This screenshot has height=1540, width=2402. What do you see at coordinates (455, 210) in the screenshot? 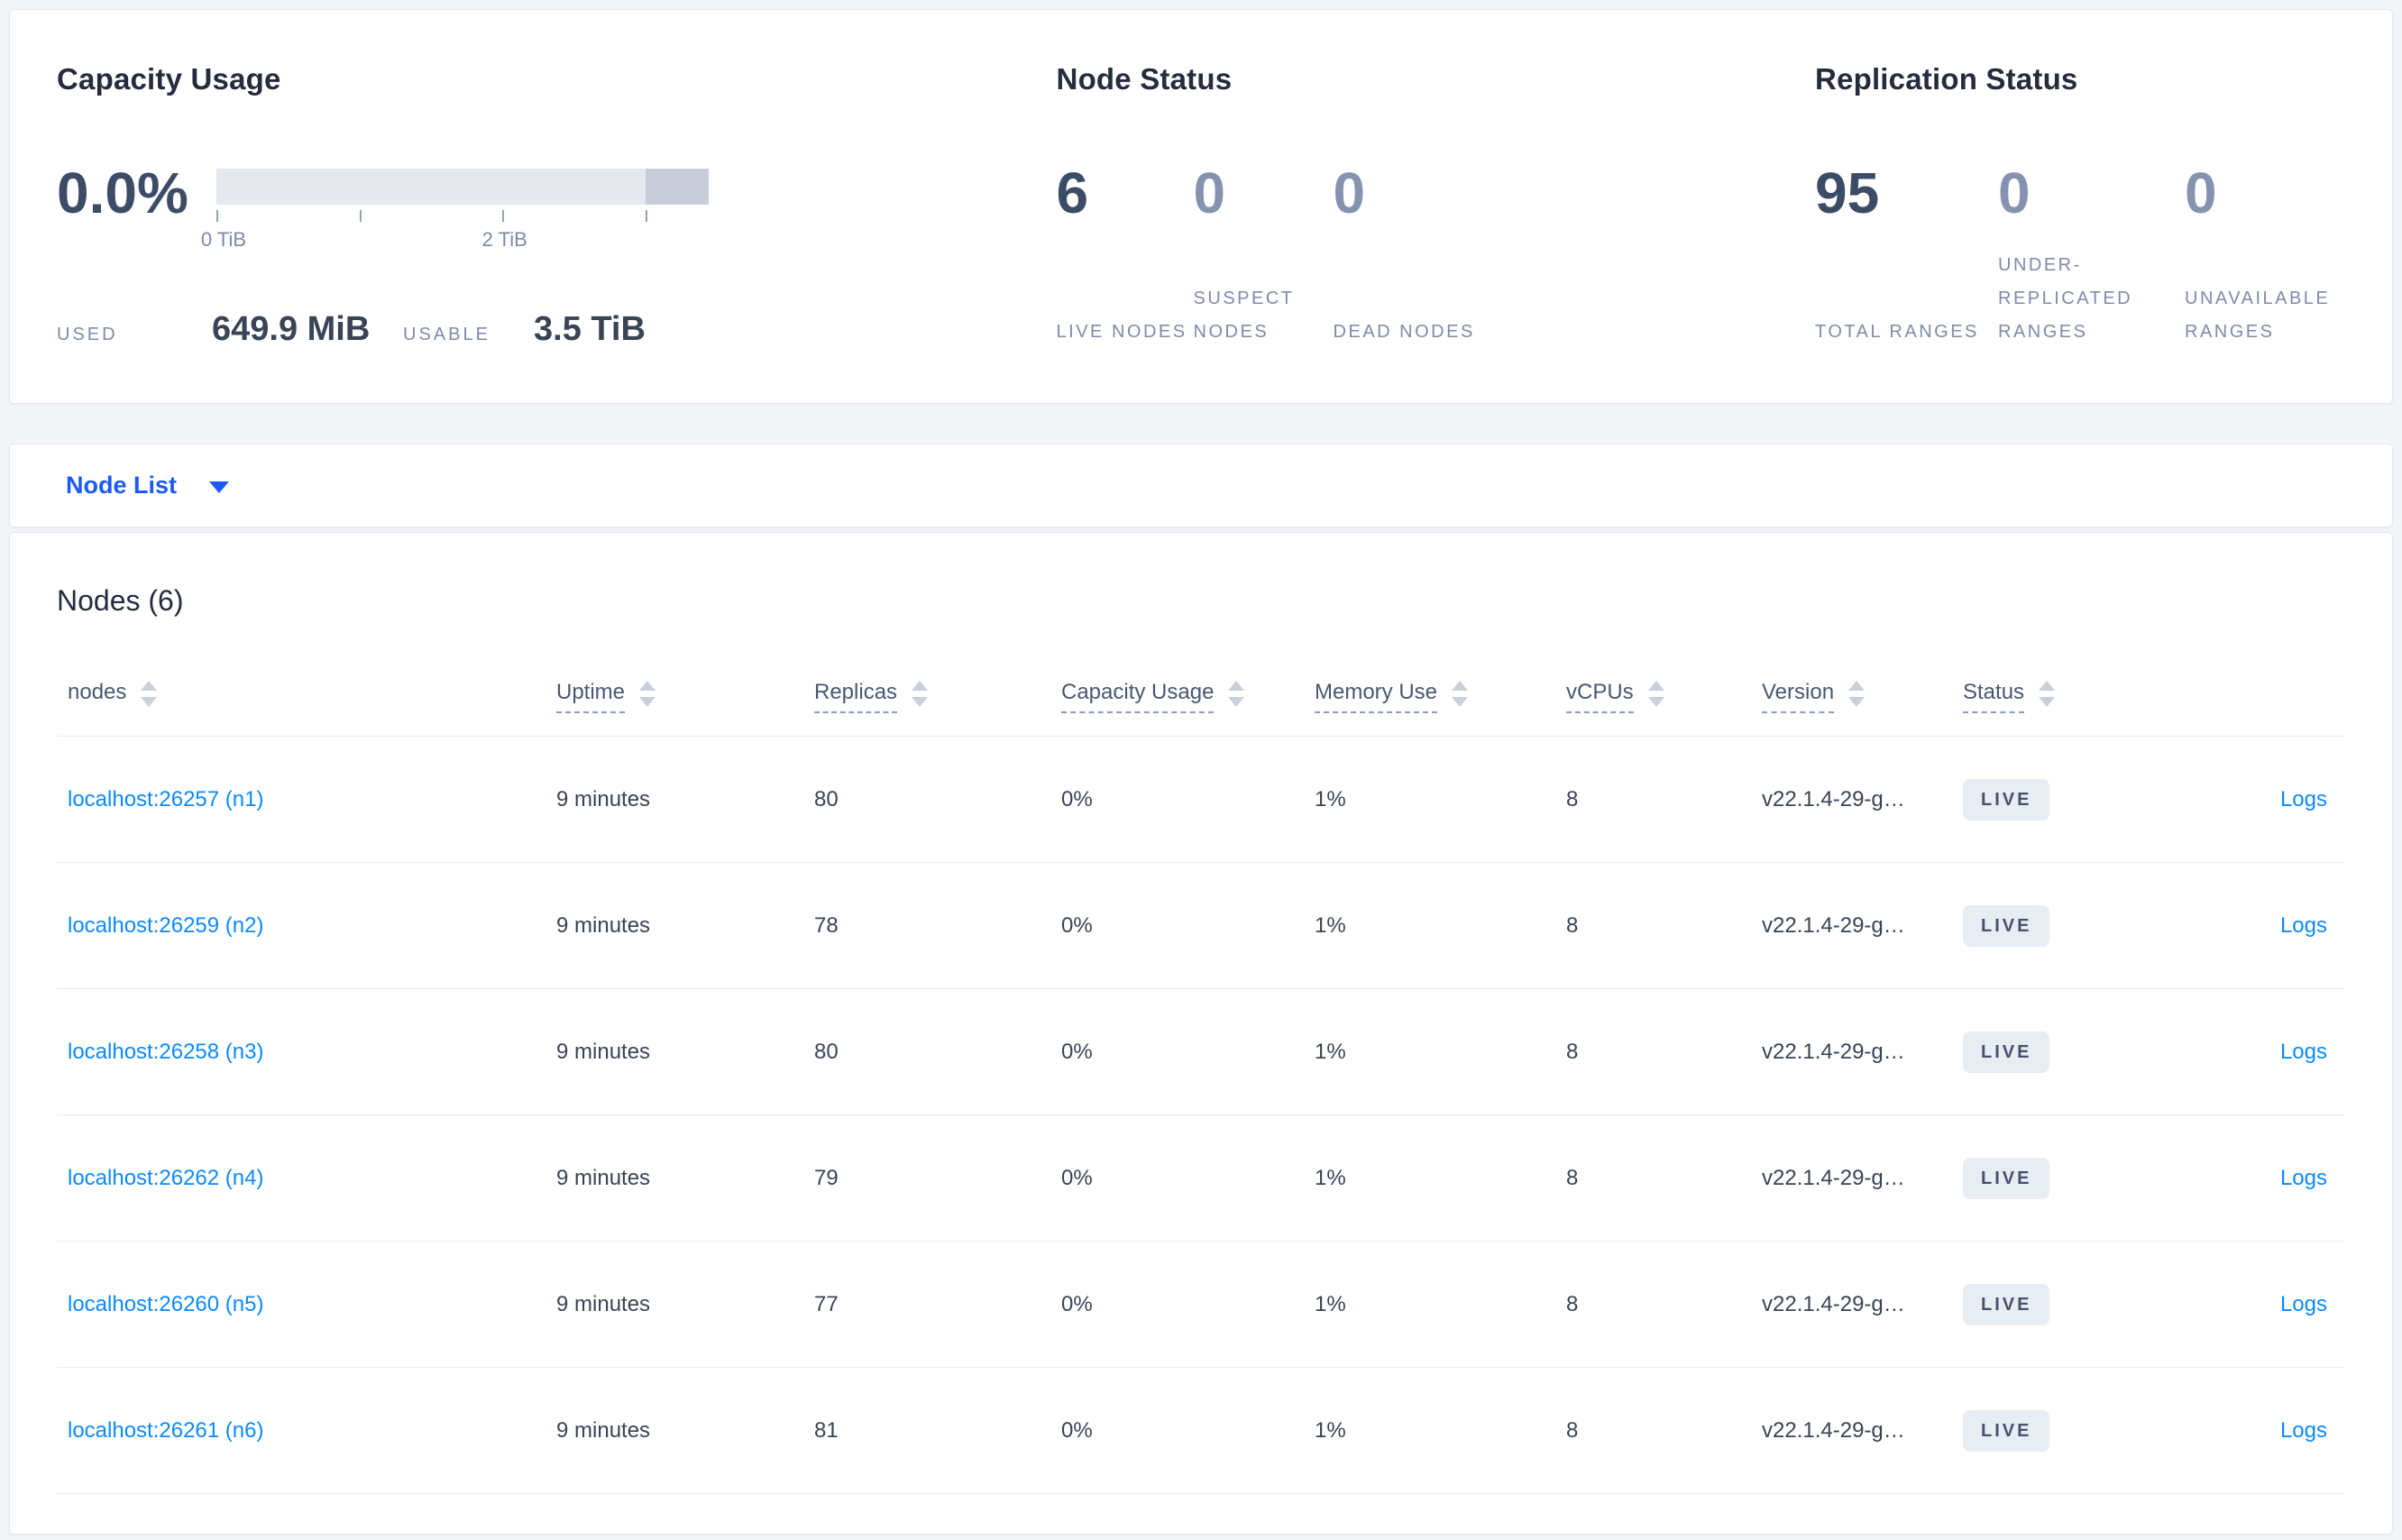
I see `capacity-meter: 0 TiB 2 TiB` at bounding box center [455, 210].